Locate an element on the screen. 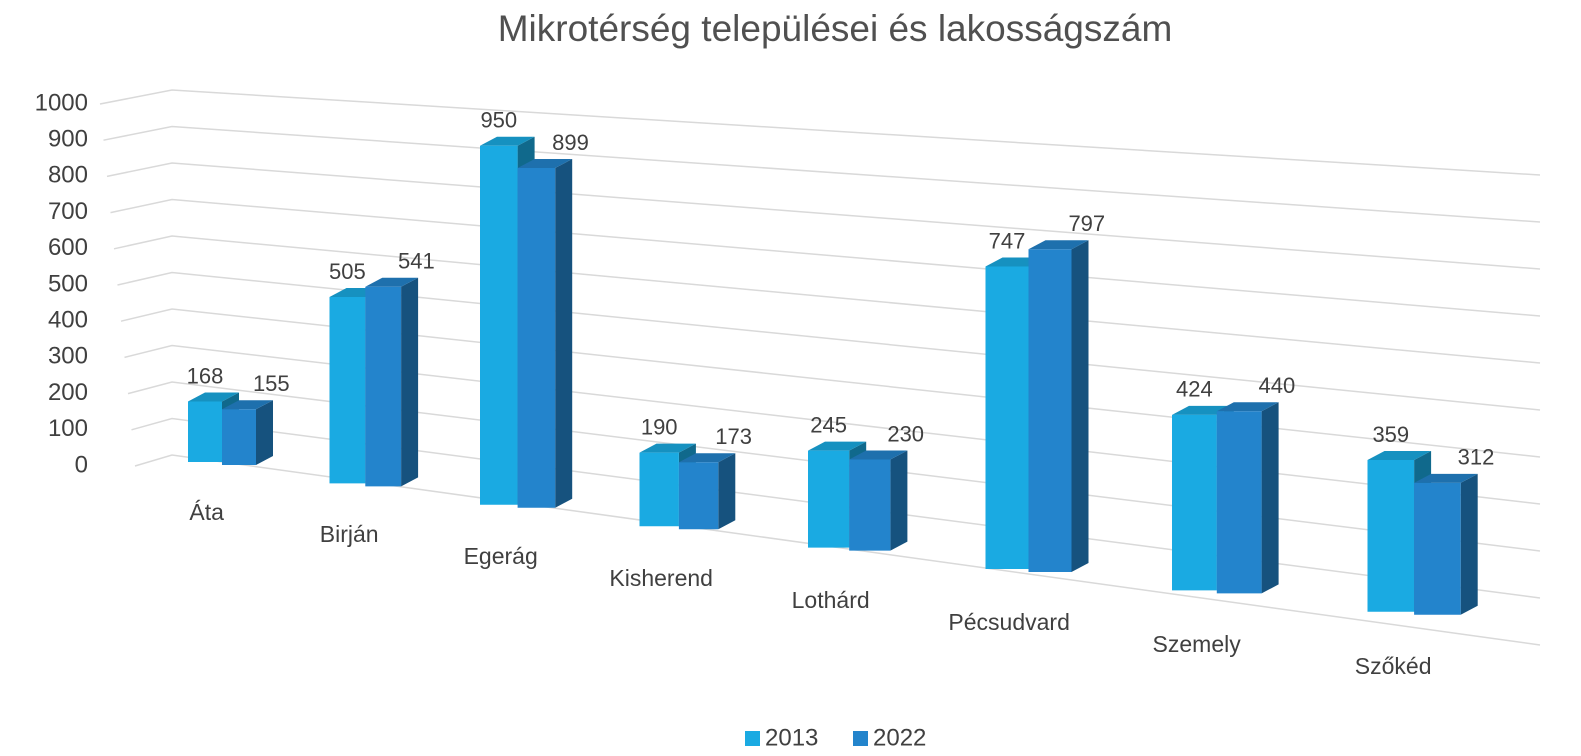 The height and width of the screenshot is (756, 1581). data-label: 505 is located at coordinates (347, 271).